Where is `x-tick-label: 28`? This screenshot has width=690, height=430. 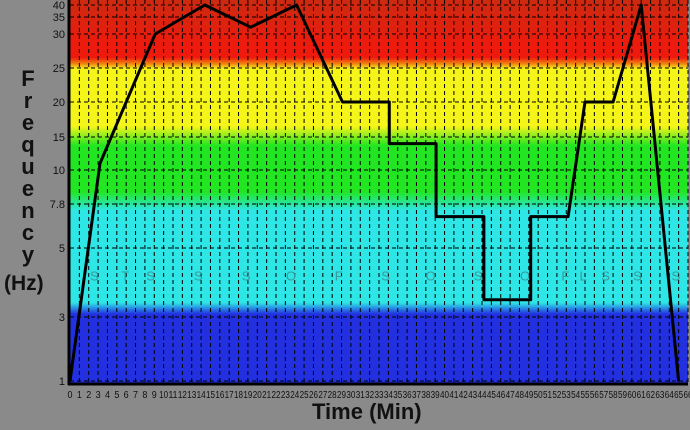 x-tick-label: 28 is located at coordinates (332, 395).